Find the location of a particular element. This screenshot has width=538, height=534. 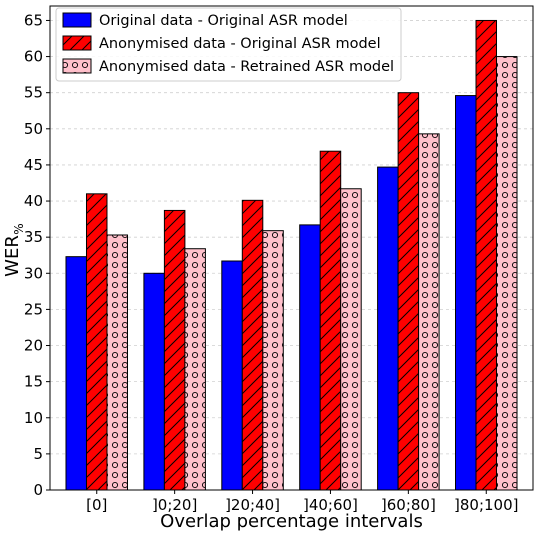

legend-swatch-hatch is located at coordinates (77, 43).